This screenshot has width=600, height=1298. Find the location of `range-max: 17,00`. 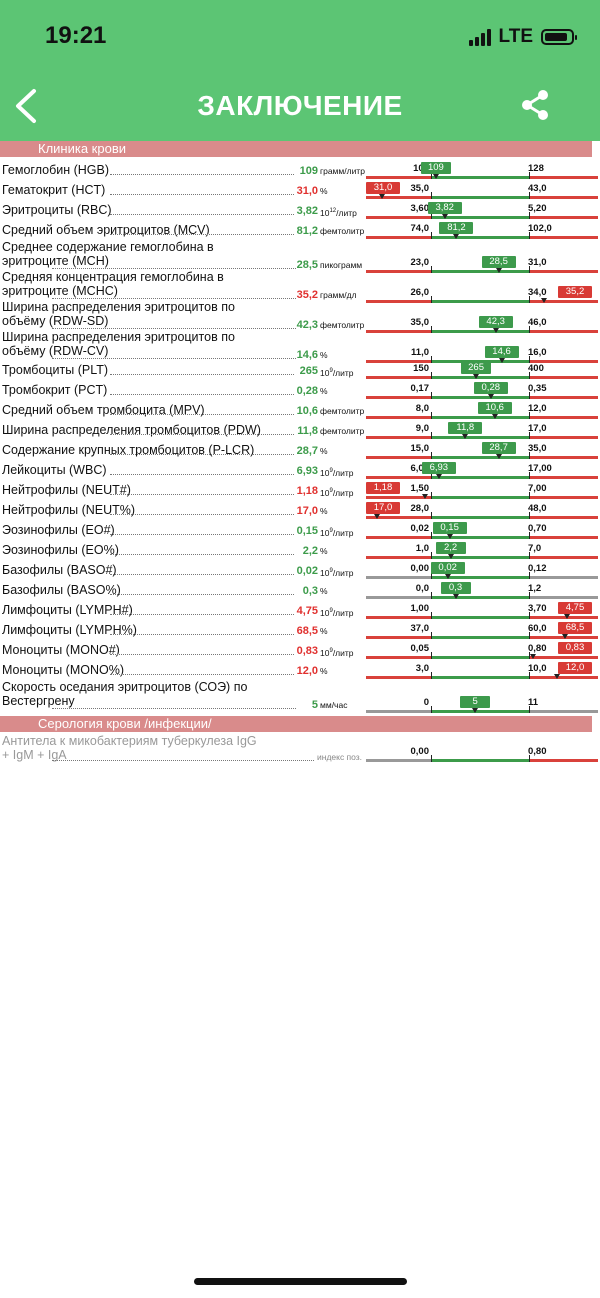

range-max: 17,00 is located at coordinates (540, 468).